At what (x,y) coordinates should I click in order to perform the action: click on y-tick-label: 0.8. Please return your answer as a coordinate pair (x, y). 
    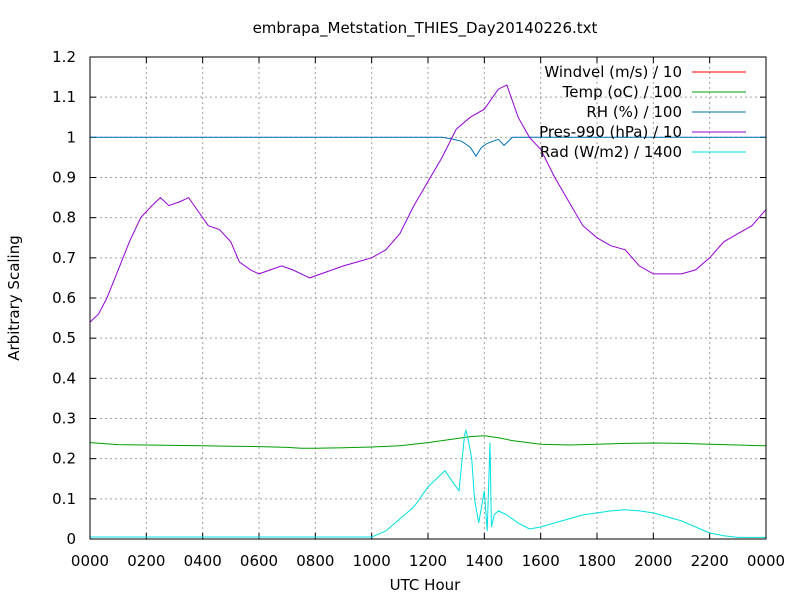
    Looking at the image, I should click on (64, 218).